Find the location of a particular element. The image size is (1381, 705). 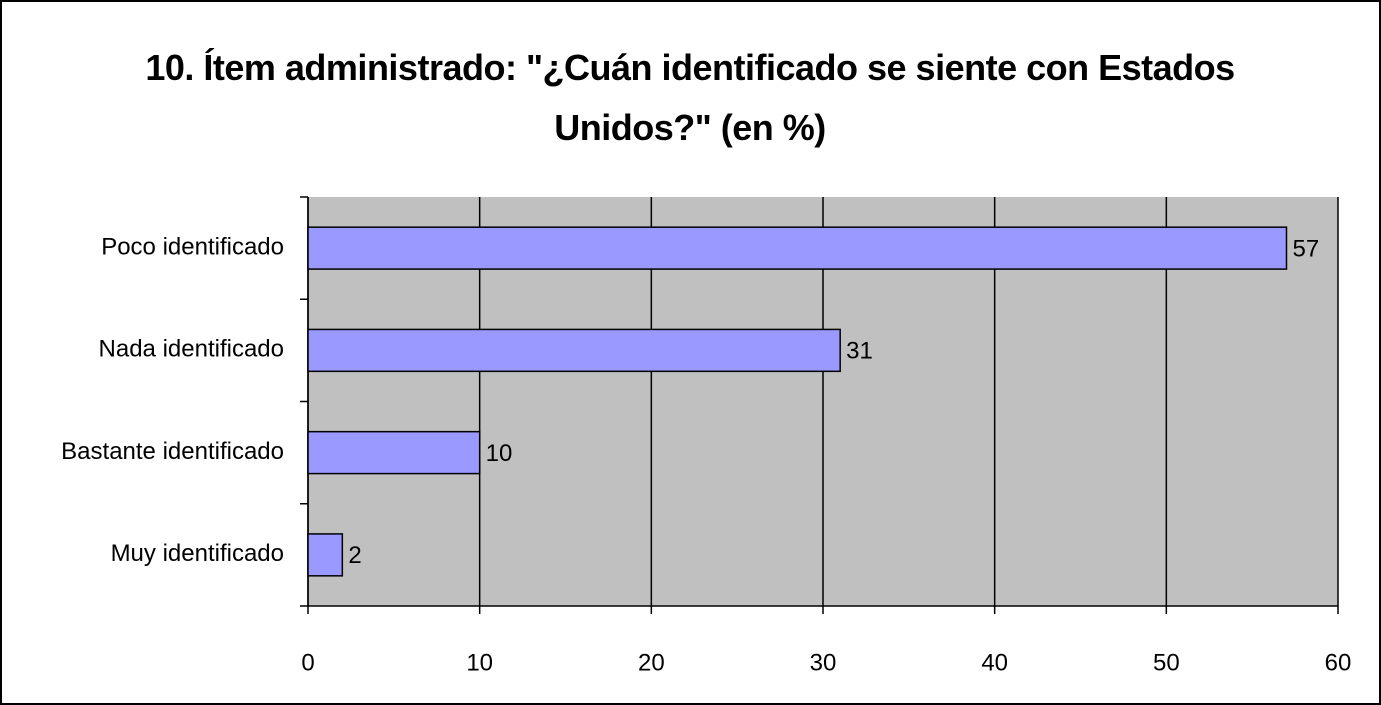

y-tick-label: Bastante identificado is located at coordinates (172, 451).